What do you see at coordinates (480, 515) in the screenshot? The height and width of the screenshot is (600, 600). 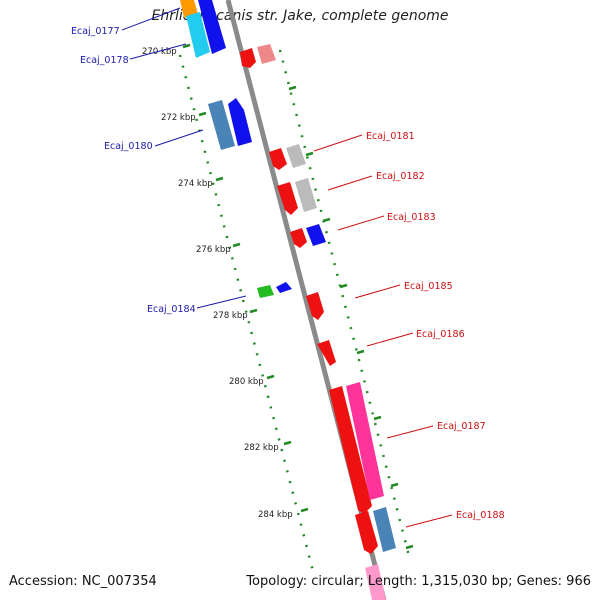 I see `gene-label-ecaj-0188: Ecaj_0188` at bounding box center [480, 515].